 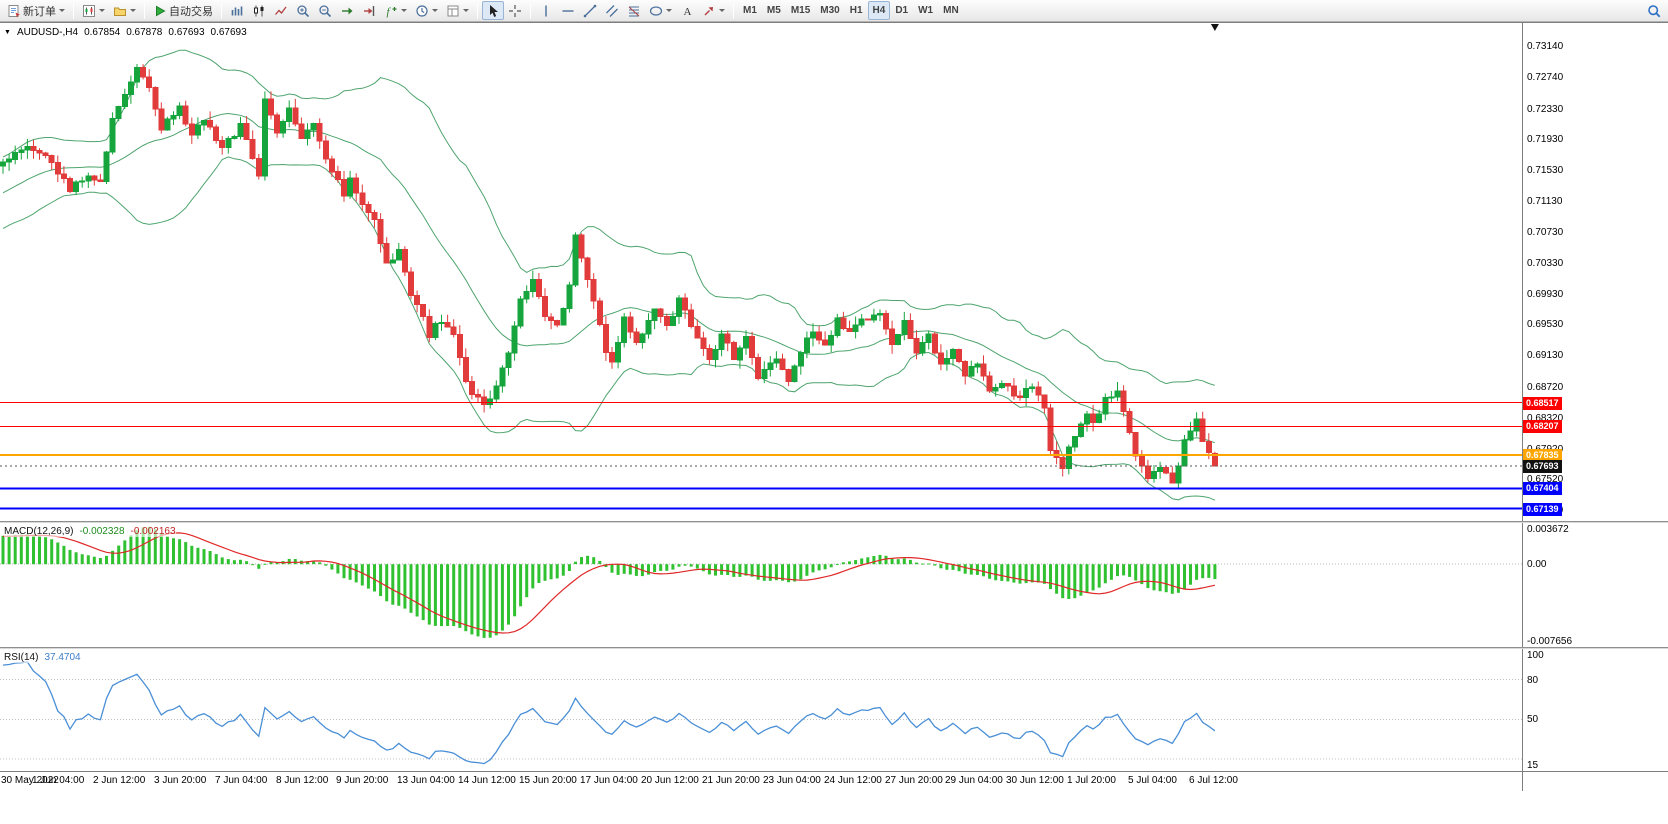 I want to click on price-axis-label: 0.73140, so click(x=1545, y=46).